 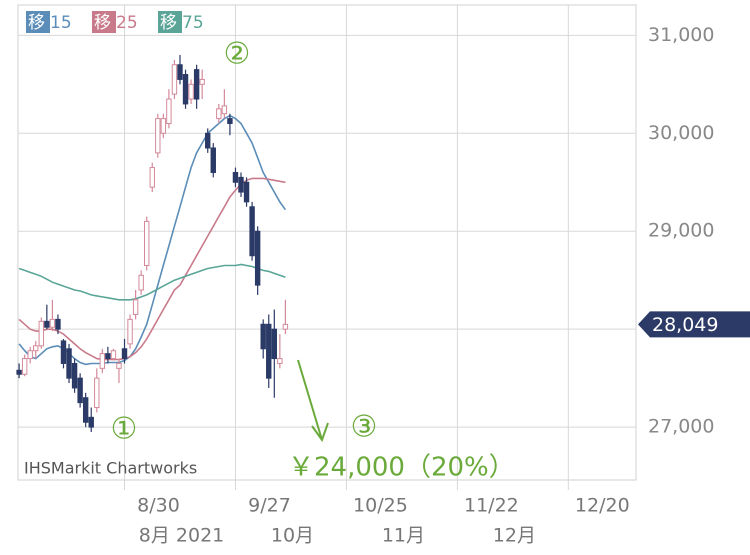 What do you see at coordinates (269, 506) in the screenshot?
I see `x-tick-label: 9/27` at bounding box center [269, 506].